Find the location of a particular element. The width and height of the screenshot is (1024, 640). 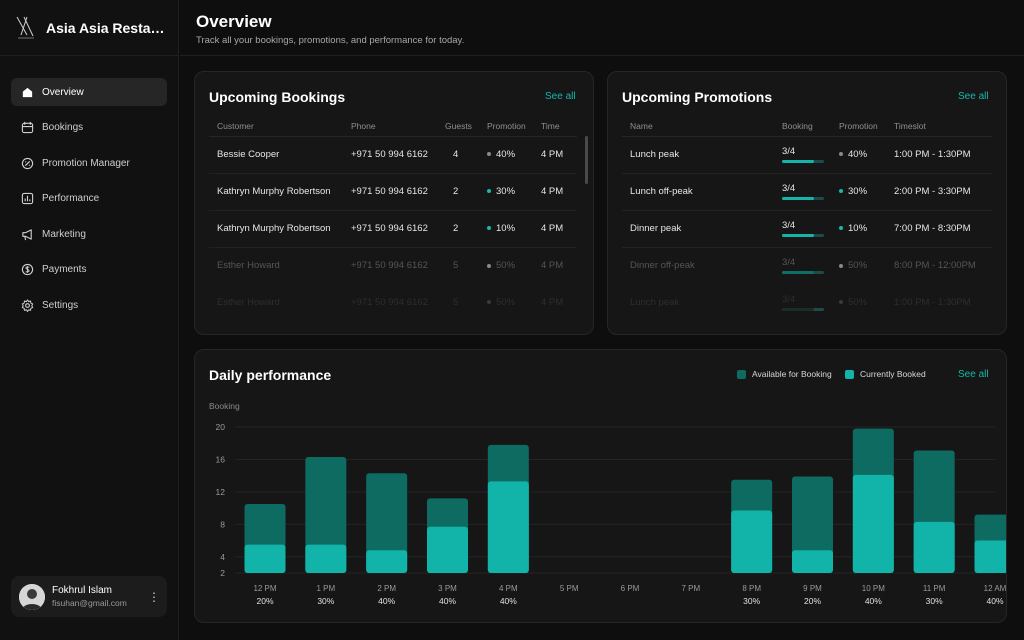

column-header: Phone is located at coordinates (398, 126).